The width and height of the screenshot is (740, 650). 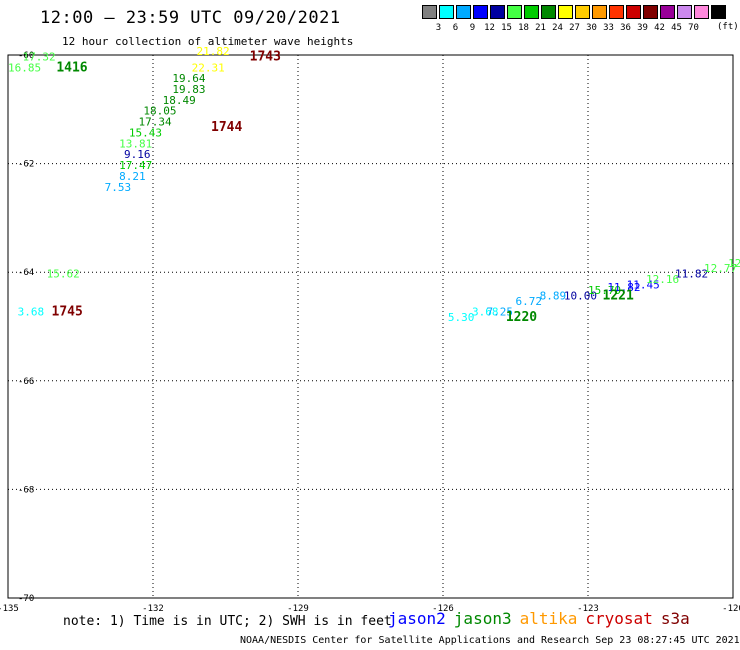 I want to click on y-tick-label: -66, so click(x=26, y=382).